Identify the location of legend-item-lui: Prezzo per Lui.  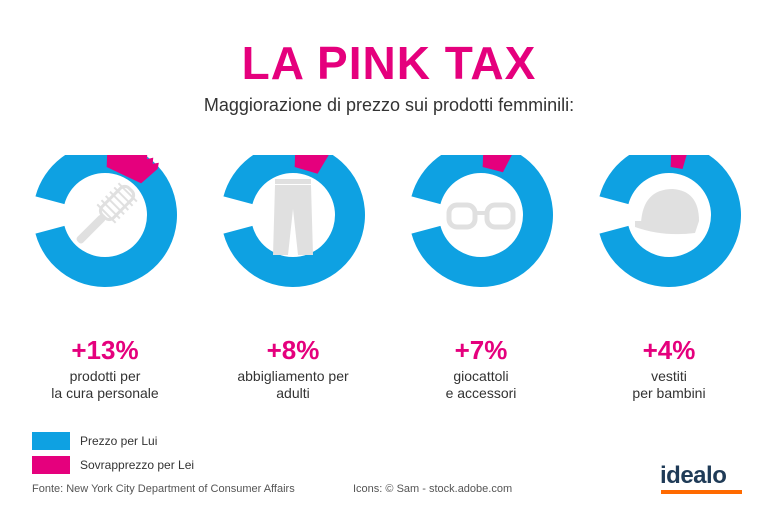
(113, 441).